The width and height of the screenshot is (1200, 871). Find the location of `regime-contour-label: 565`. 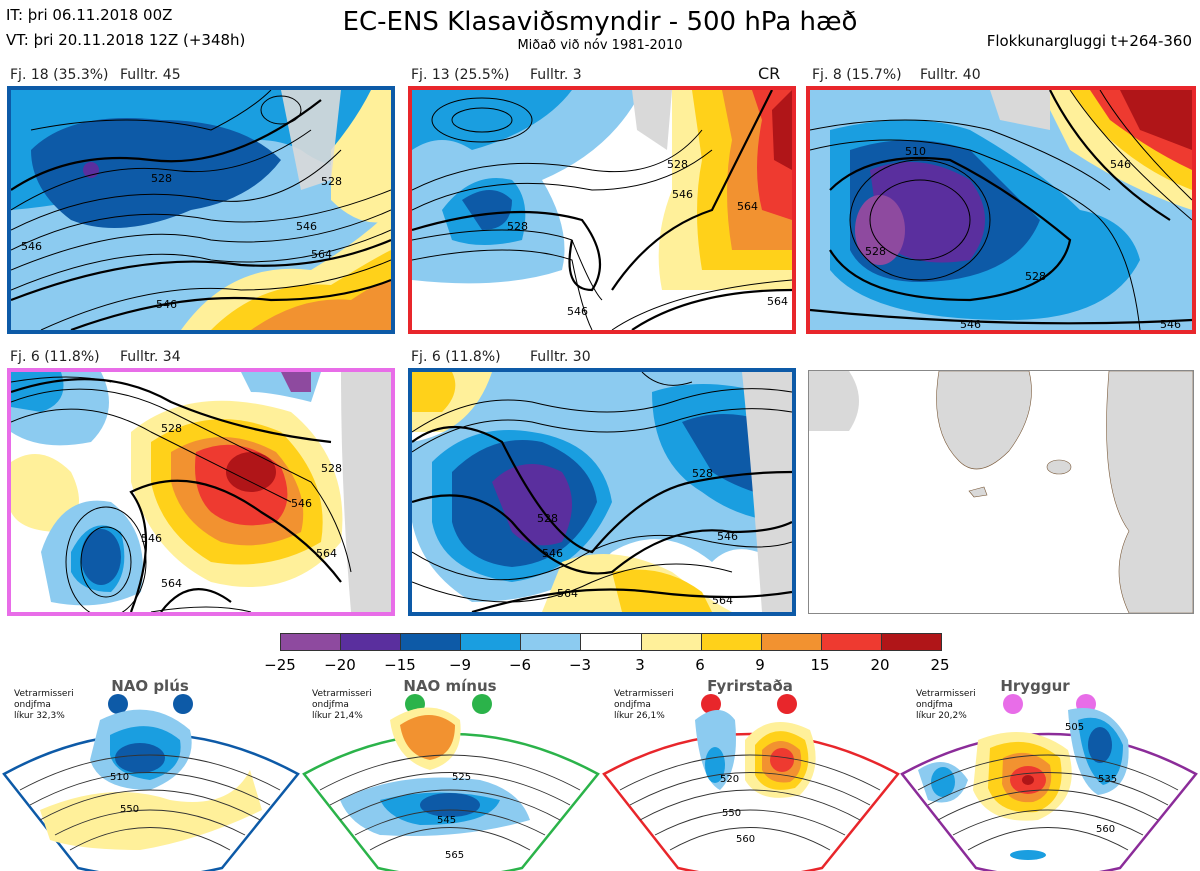

regime-contour-label: 565 is located at coordinates (454, 855).